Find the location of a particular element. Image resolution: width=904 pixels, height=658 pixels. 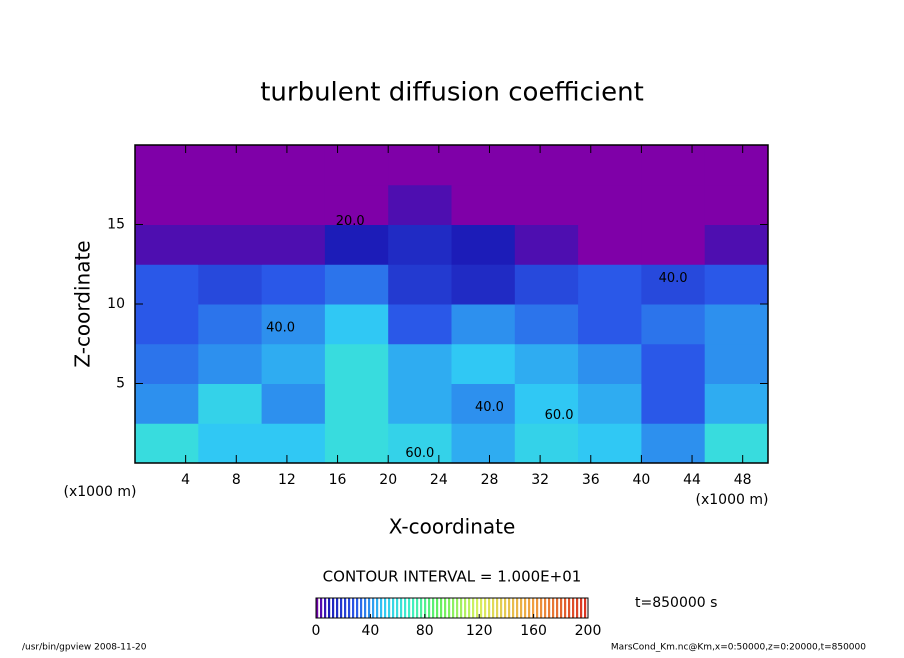

x-tick-label: 40 is located at coordinates (641, 480).